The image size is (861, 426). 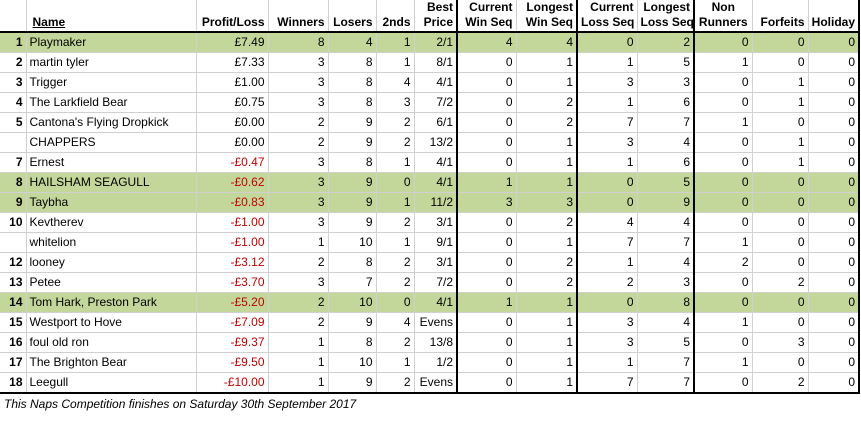 What do you see at coordinates (723, 62) in the screenshot?
I see `row-non-runners: 1` at bounding box center [723, 62].